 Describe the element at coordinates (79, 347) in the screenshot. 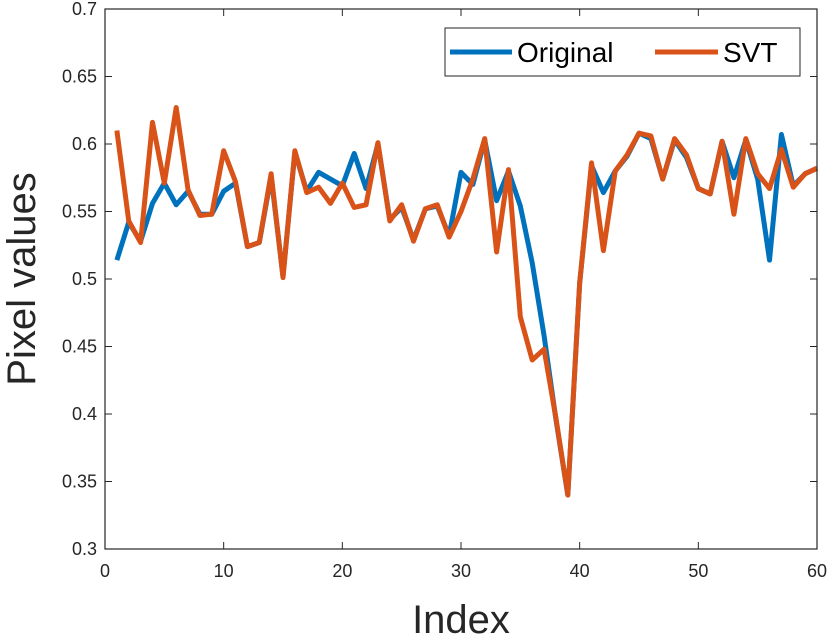

I see `y-tick-label: 0.45` at that location.